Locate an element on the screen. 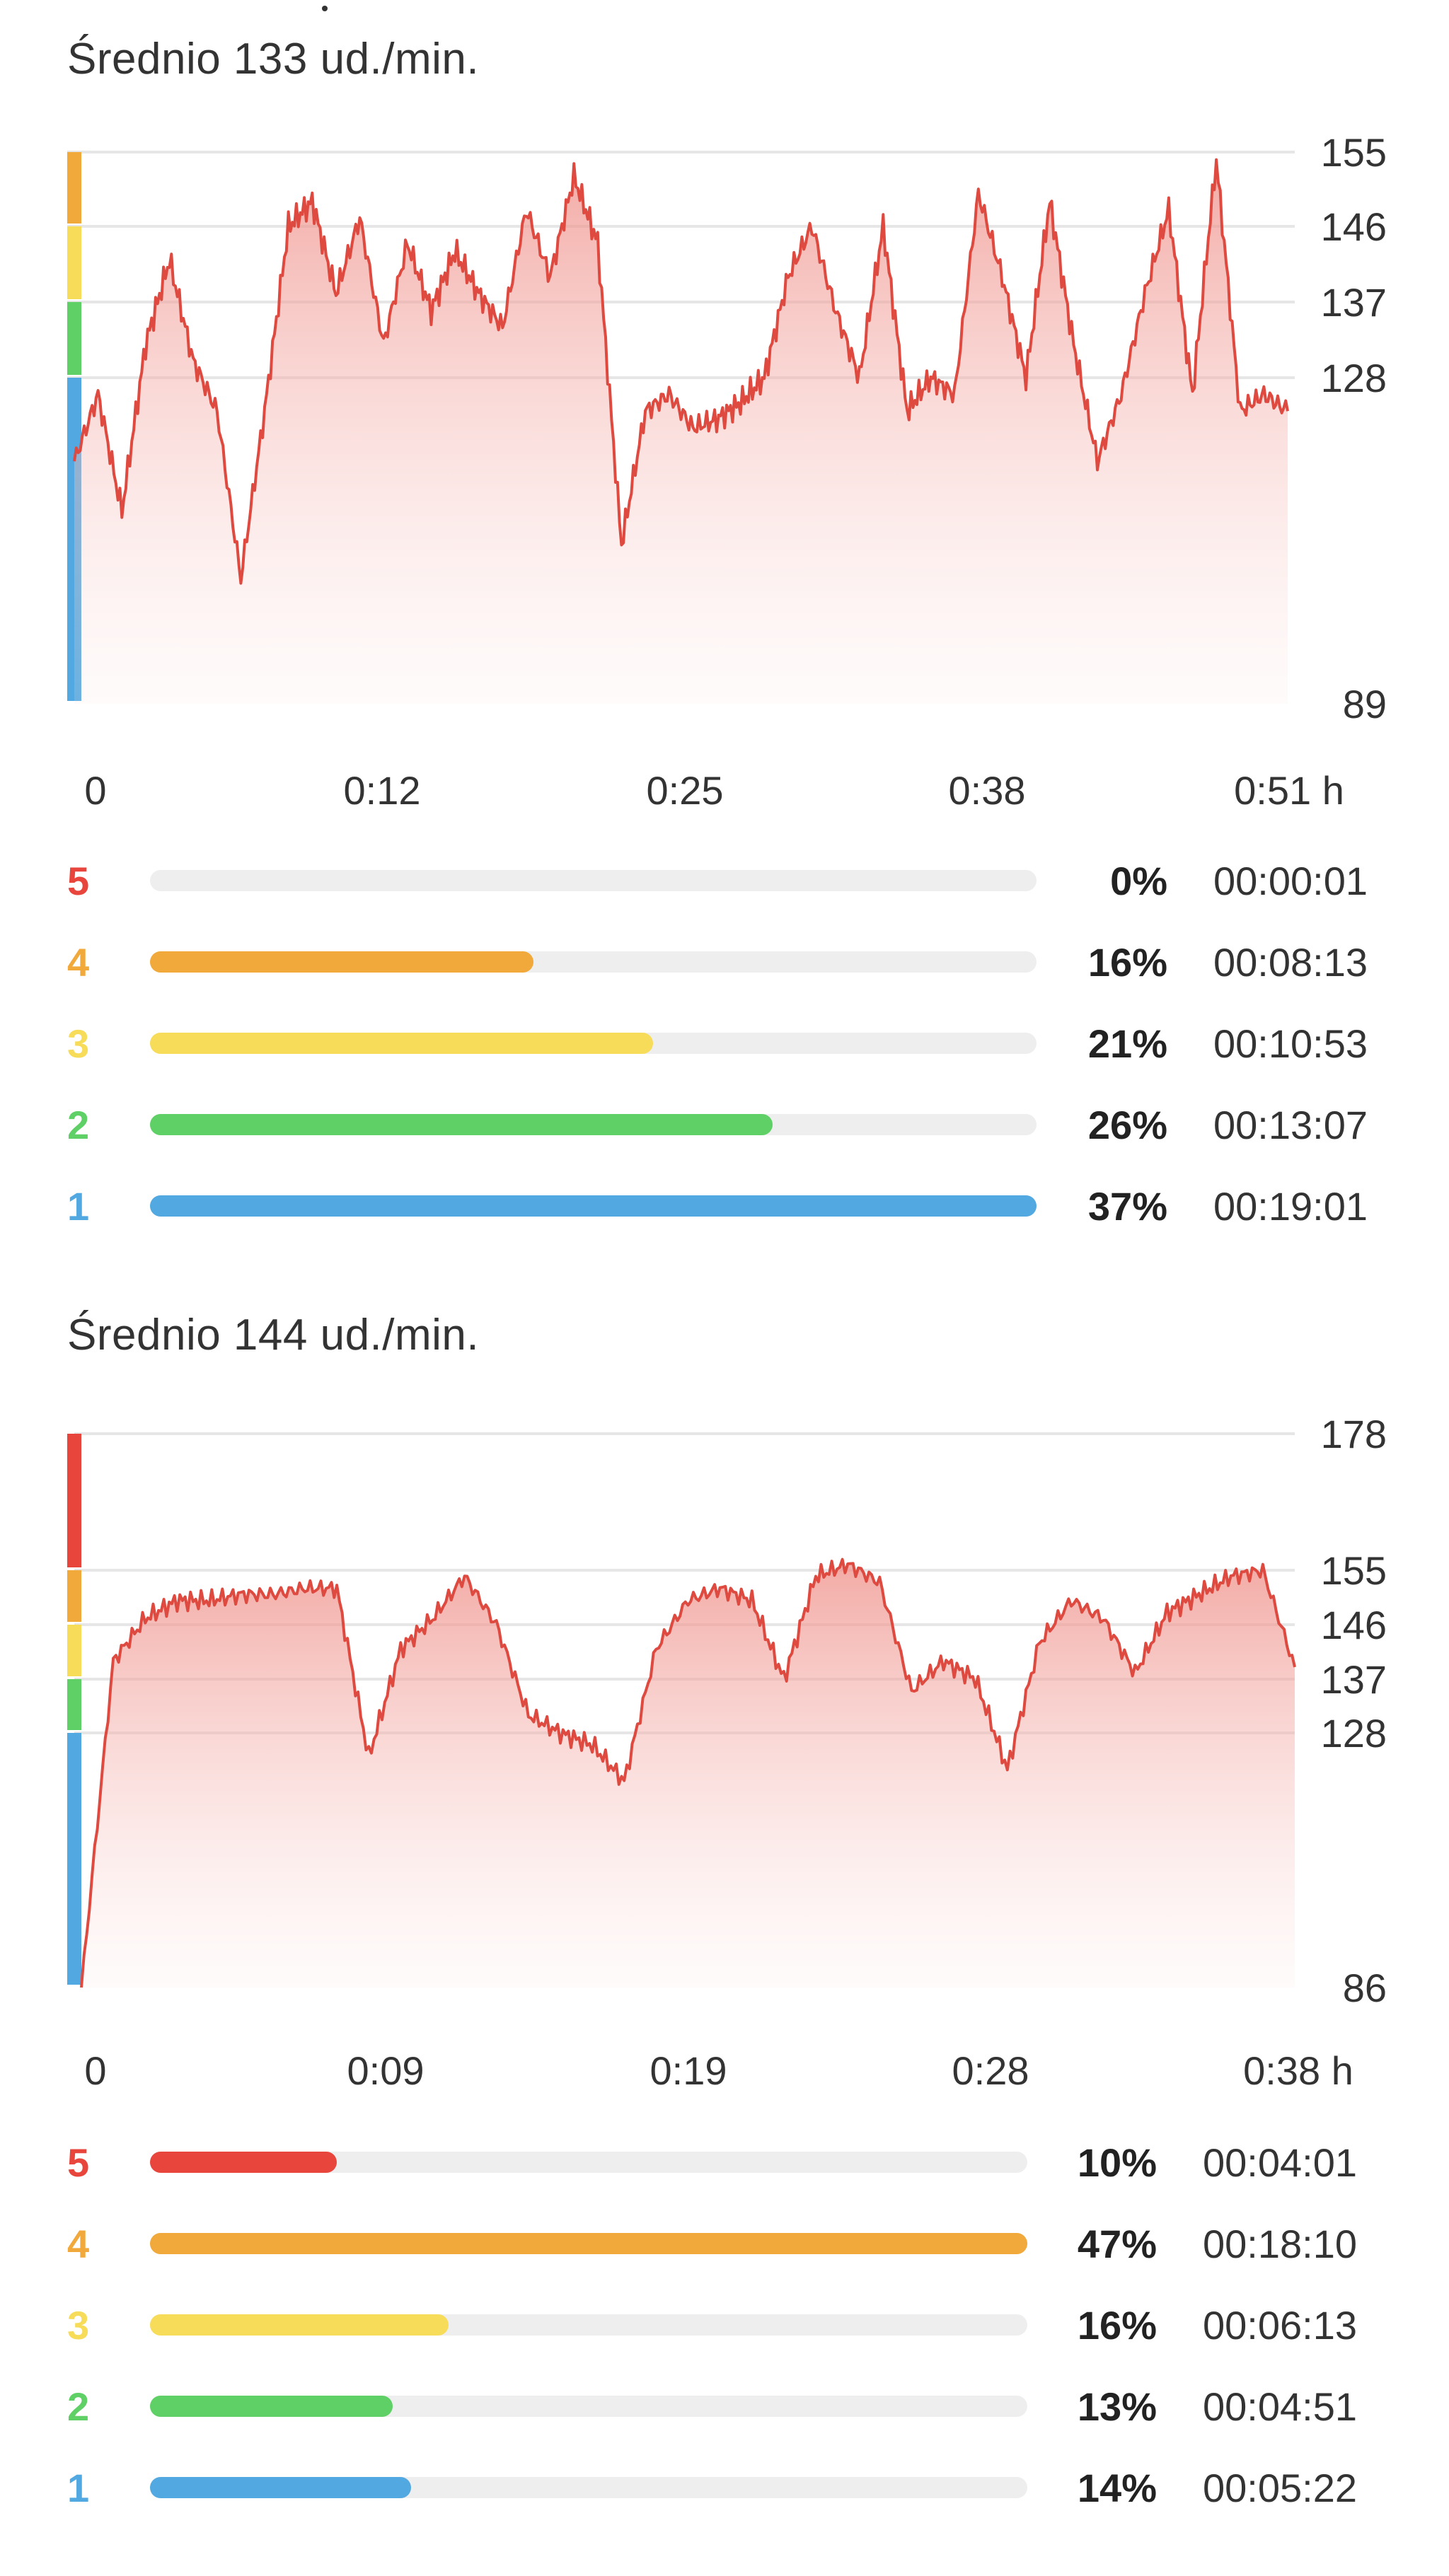 Image resolution: width=1449 pixels, height=2576 pixels. zone-duration: 00:13:07 is located at coordinates (1290, 1125).